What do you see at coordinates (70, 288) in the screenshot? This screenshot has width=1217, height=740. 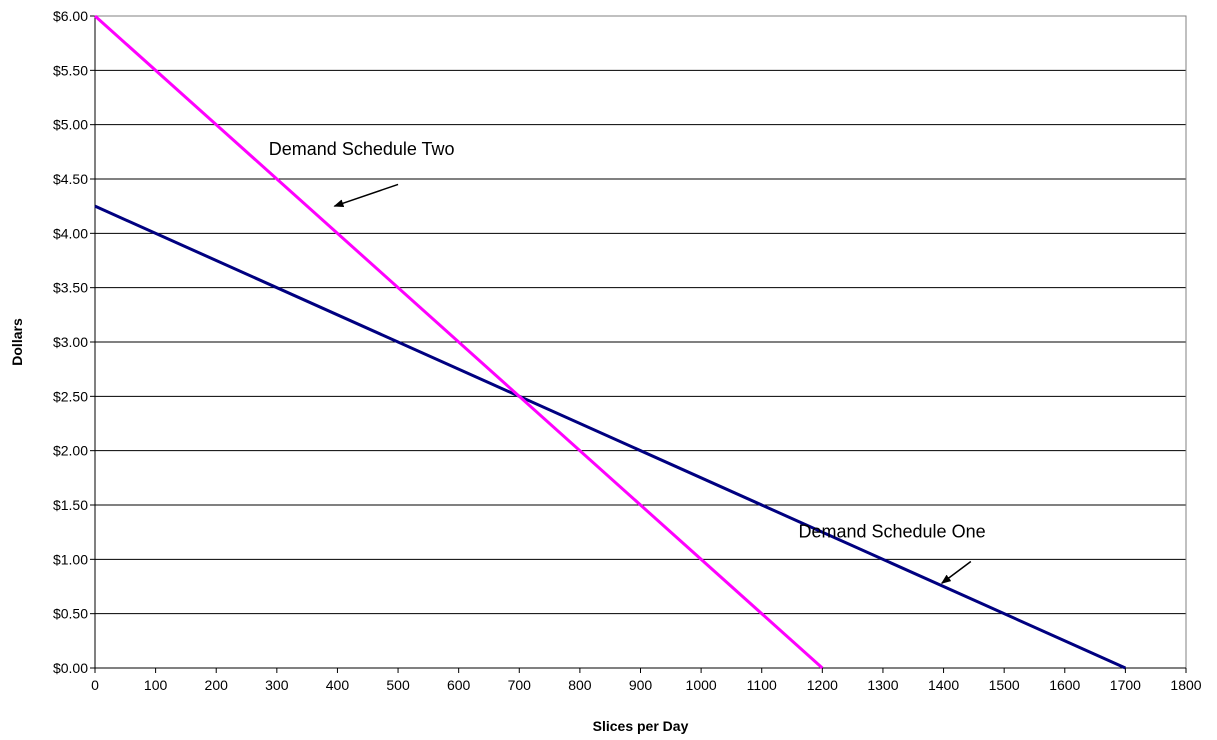 I see `y-tick-label: $3.50` at bounding box center [70, 288].